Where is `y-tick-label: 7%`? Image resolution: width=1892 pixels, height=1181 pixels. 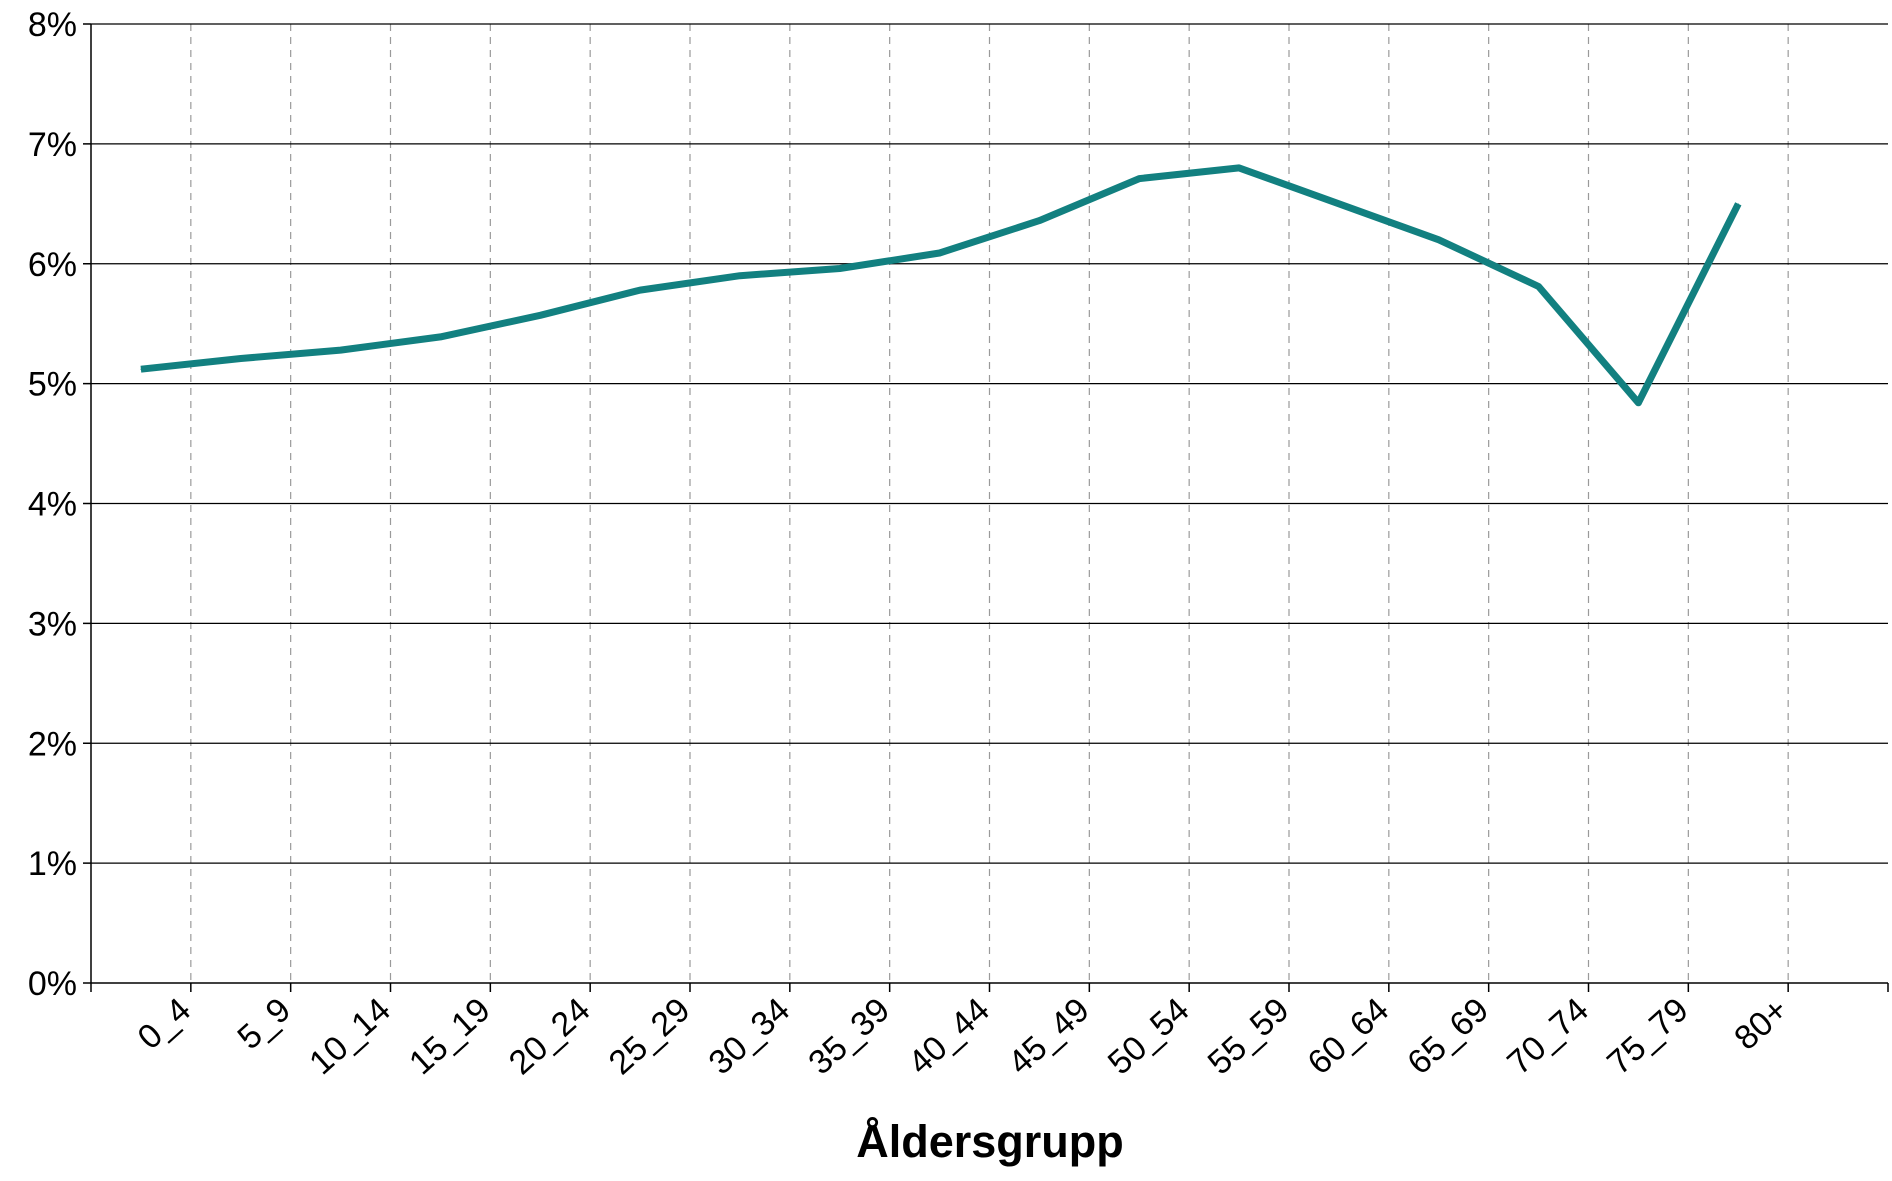
y-tick-label: 7% is located at coordinates (52, 145).